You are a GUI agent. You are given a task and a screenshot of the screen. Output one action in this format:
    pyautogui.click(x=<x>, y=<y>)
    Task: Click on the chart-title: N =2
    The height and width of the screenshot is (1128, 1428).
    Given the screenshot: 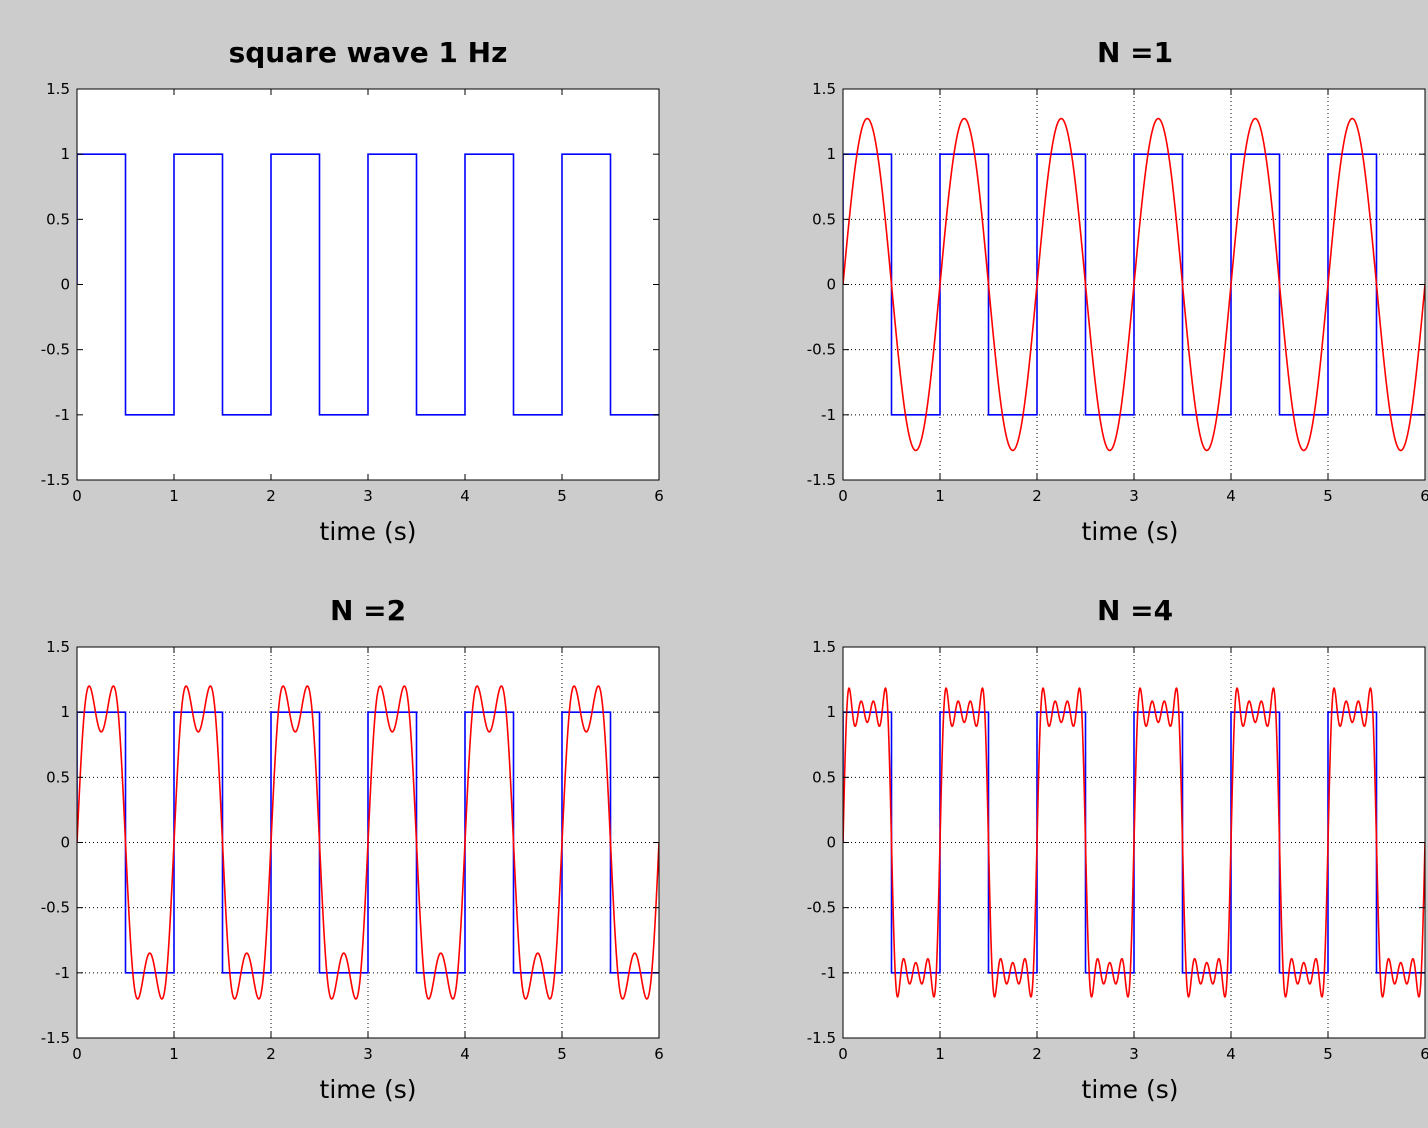 What is the action you would take?
    pyautogui.click(x=368, y=610)
    